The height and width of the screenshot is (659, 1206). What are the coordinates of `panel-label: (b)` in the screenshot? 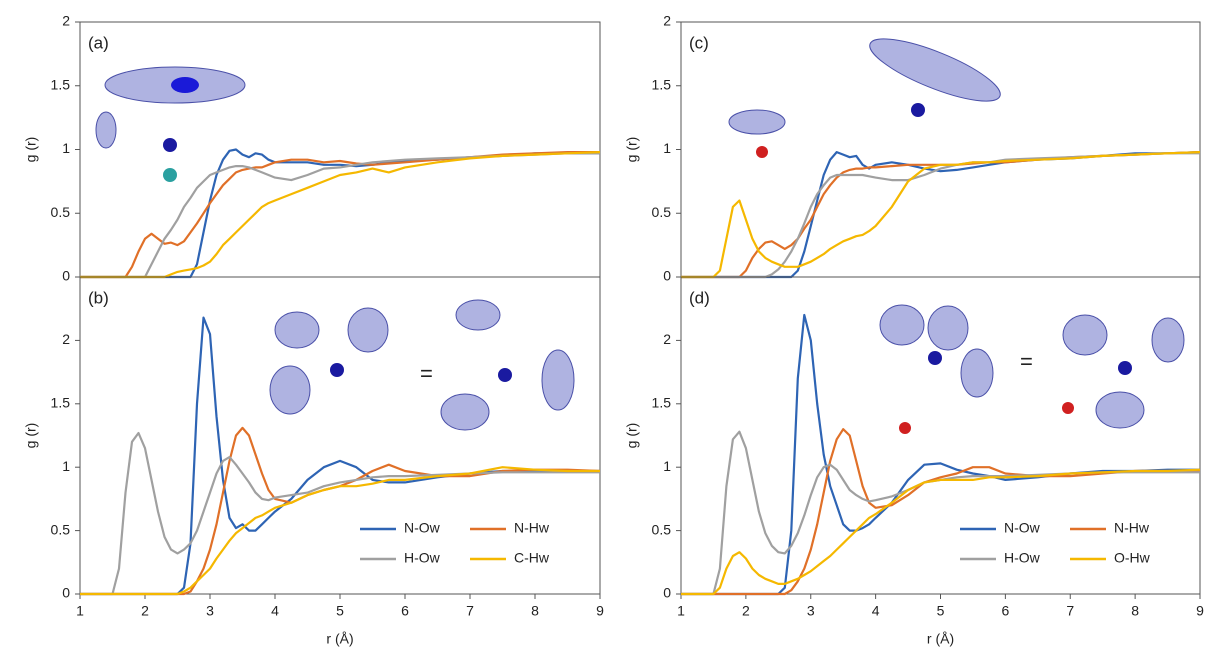 It's located at (98, 297).